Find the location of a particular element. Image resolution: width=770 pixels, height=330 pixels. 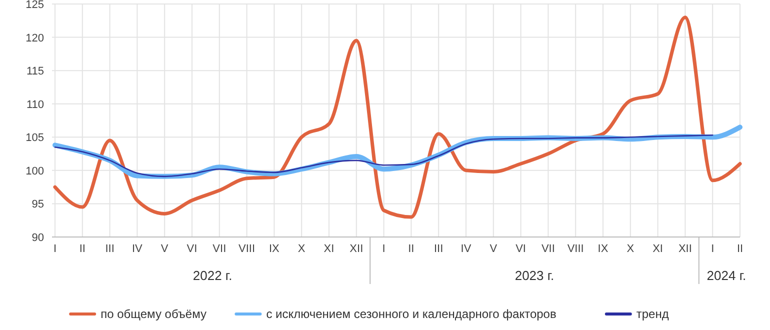

y-tick-label: 125 is located at coordinates (35, 5).